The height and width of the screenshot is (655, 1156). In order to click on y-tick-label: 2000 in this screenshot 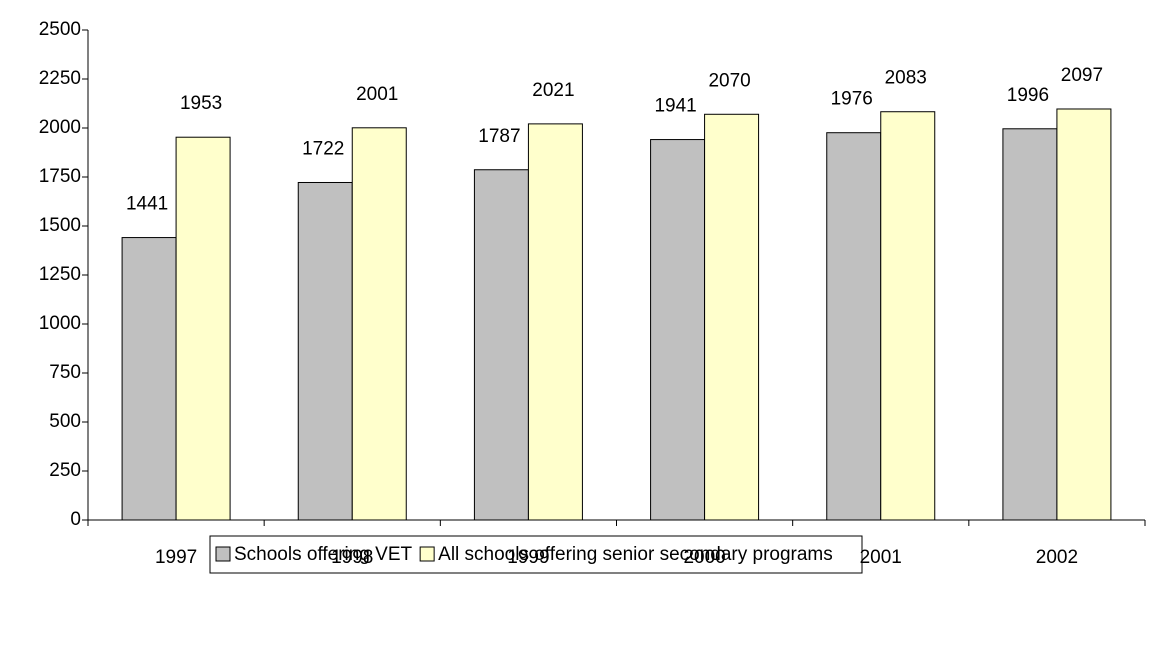, I will do `click(60, 127)`.